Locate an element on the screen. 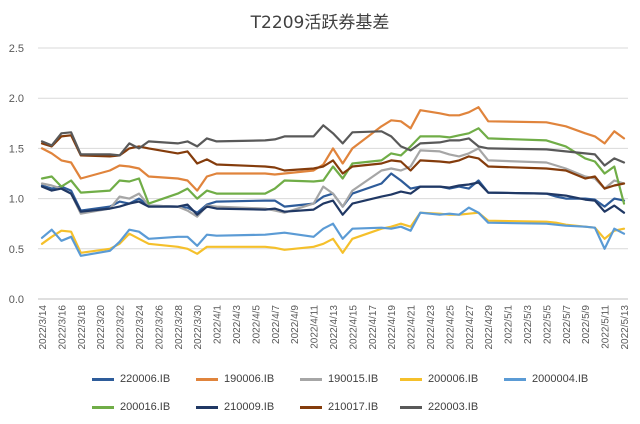  x-tick-label: 2022/4/19 is located at coordinates (392, 327).